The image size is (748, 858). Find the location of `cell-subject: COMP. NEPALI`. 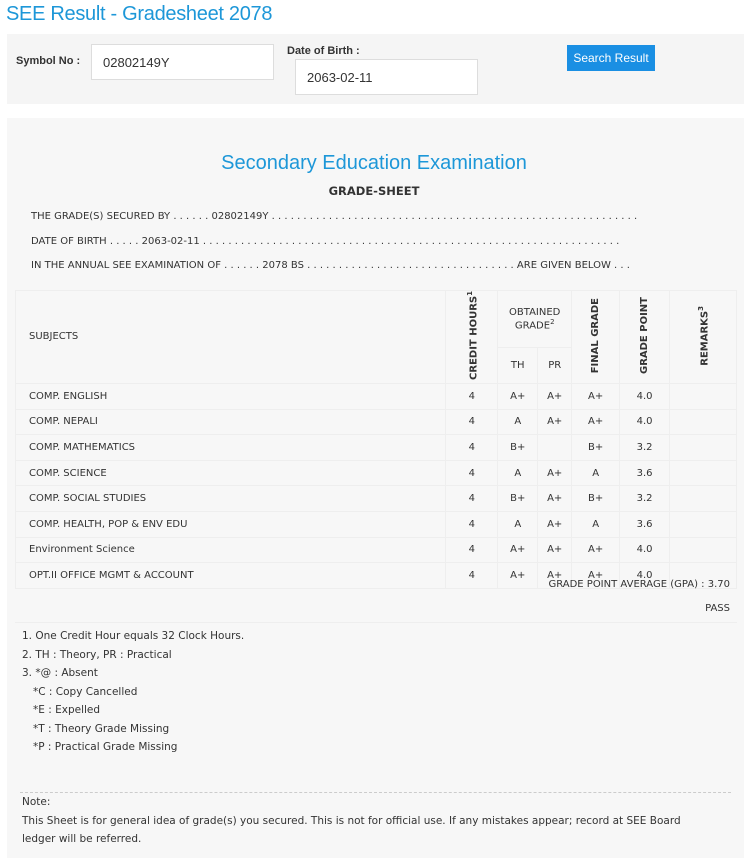

cell-subject: COMP. NEPALI is located at coordinates (230, 422).